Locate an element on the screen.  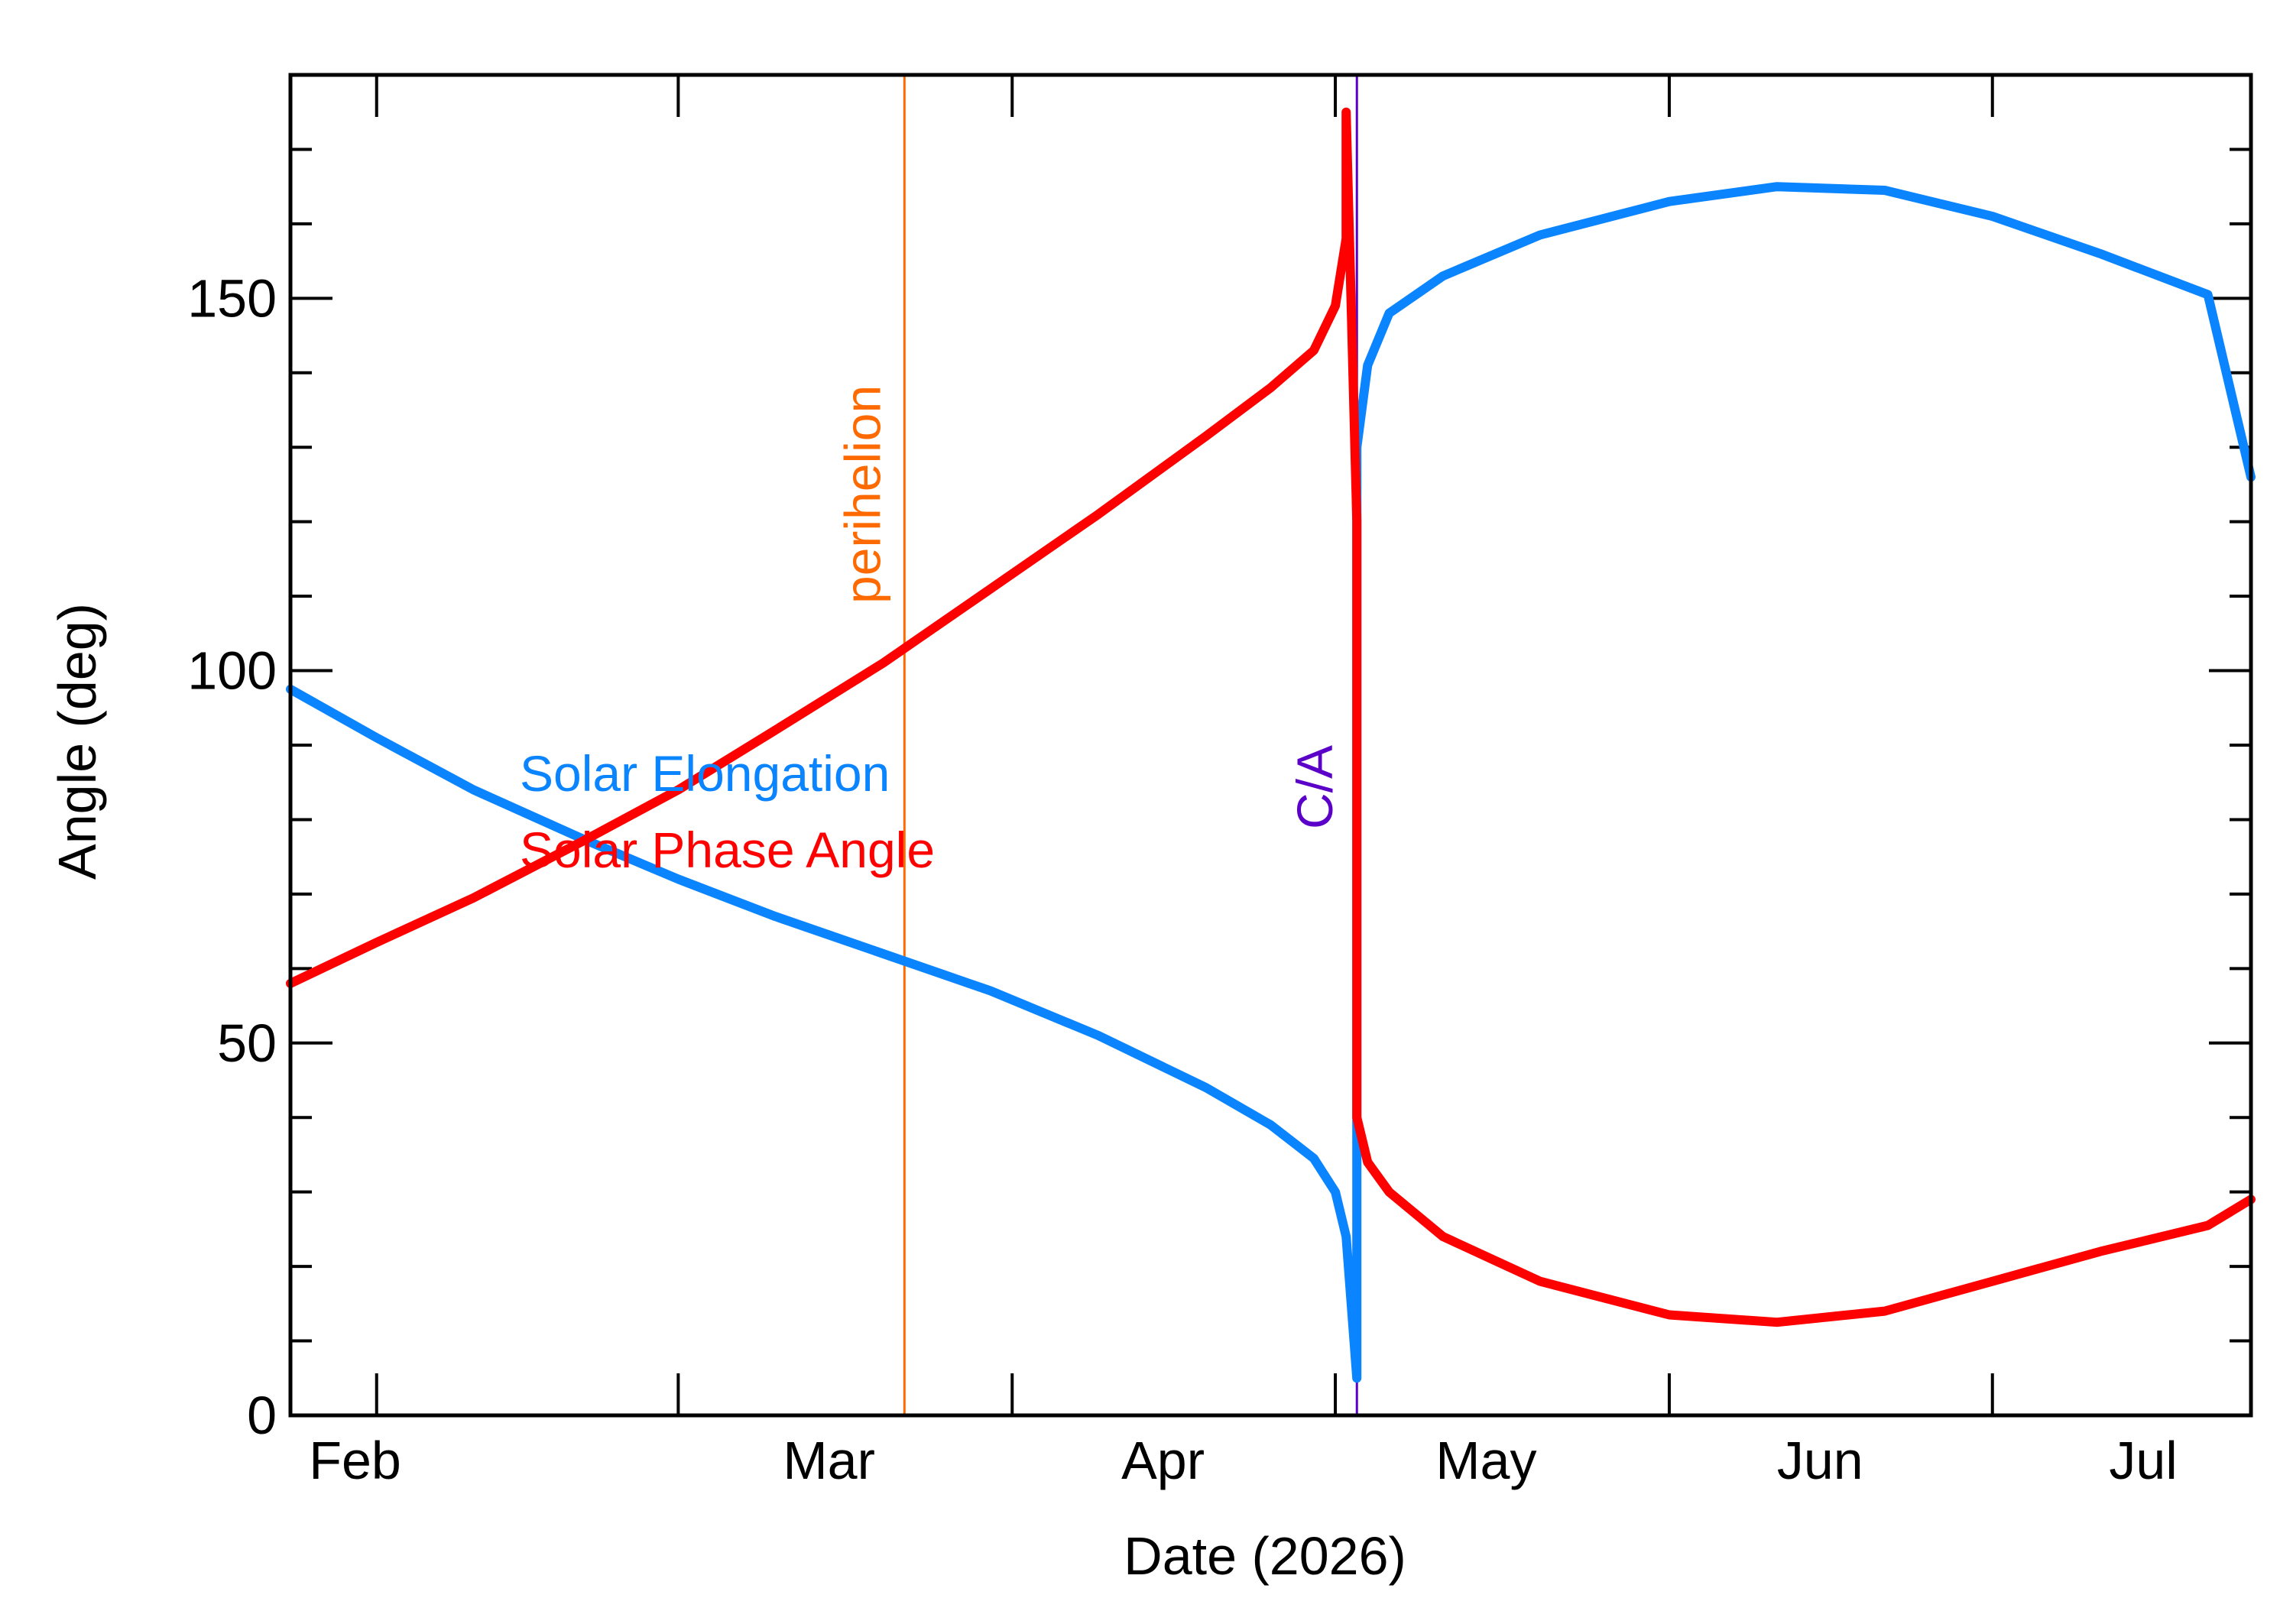
legend-entry-solar-elongation: Solar Elongation is located at coordinates (705, 773).